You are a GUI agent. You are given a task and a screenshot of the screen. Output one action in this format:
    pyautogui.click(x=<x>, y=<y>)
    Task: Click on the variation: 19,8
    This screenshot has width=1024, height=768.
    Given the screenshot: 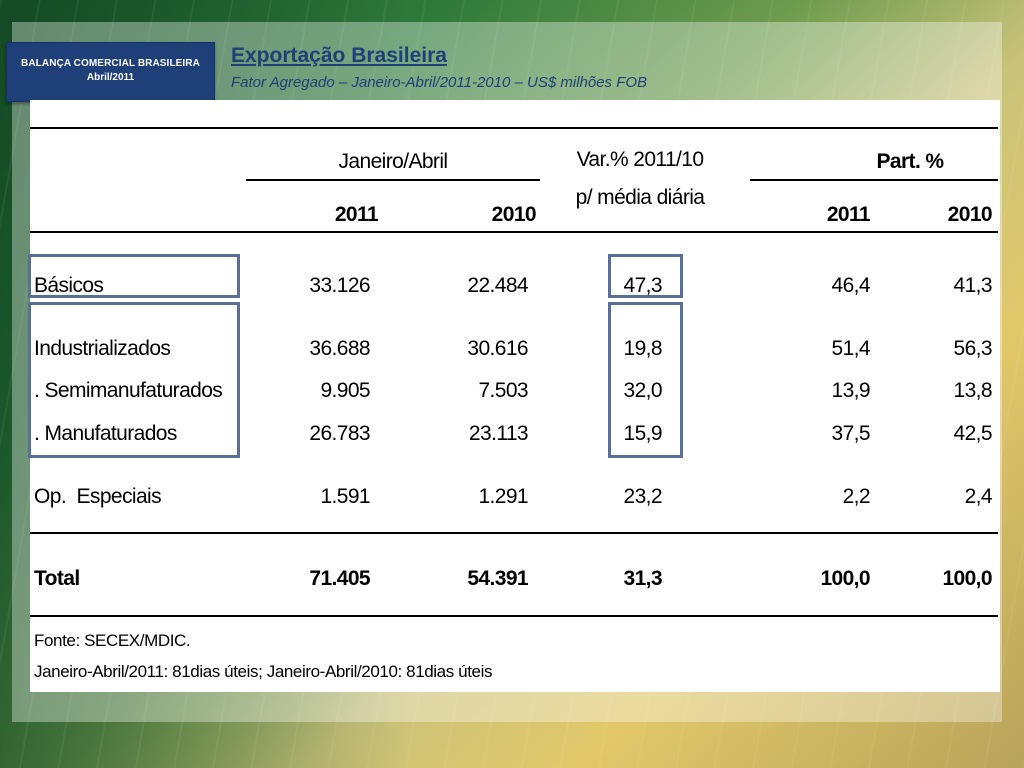 What is the action you would take?
    pyautogui.click(x=643, y=348)
    